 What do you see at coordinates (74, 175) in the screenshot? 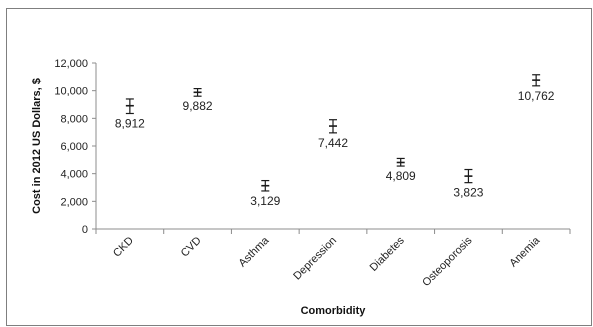
I see `y-tick-label: 4,000` at bounding box center [74, 175].